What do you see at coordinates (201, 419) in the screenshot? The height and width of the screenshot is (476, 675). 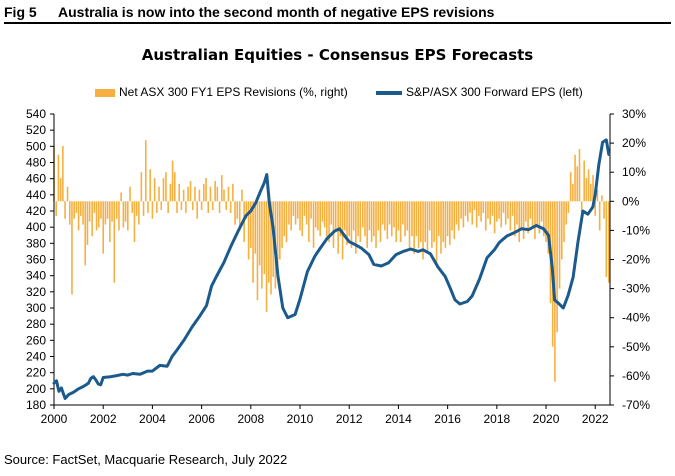 I see `x-tick-label-3: 2006` at bounding box center [201, 419].